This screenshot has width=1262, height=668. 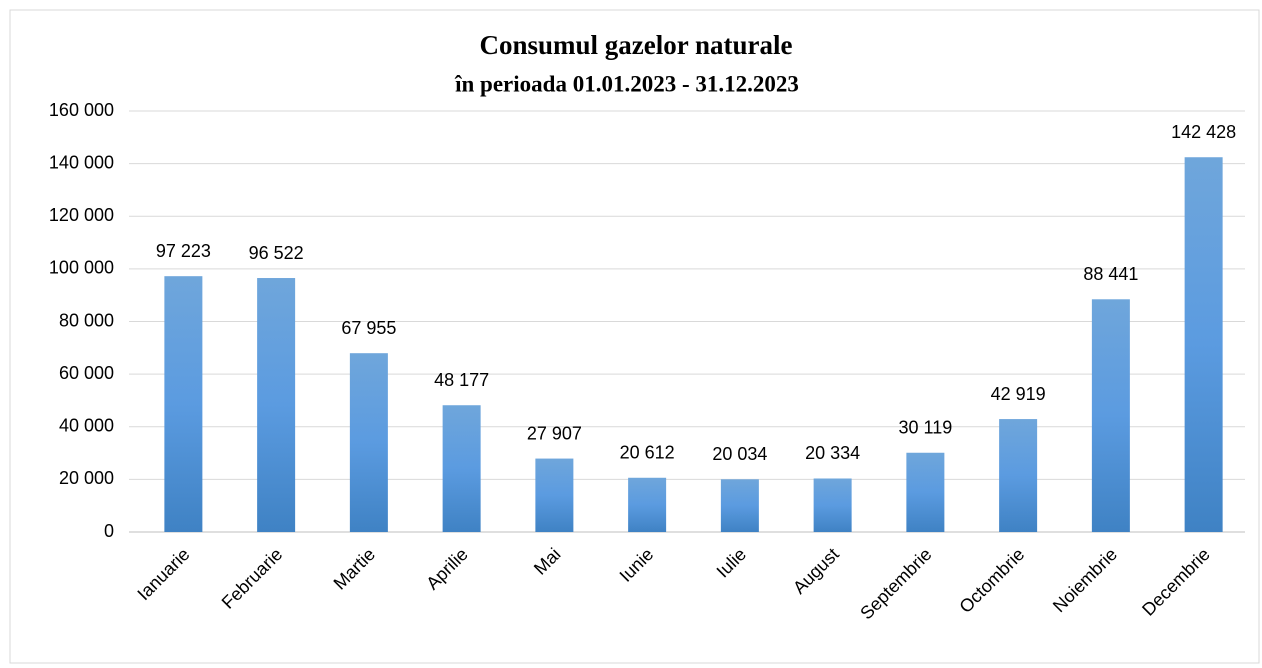 What do you see at coordinates (626, 83) in the screenshot?
I see `chart-subtitle: în perioada 01.01.2023 - 31.12.2023` at bounding box center [626, 83].